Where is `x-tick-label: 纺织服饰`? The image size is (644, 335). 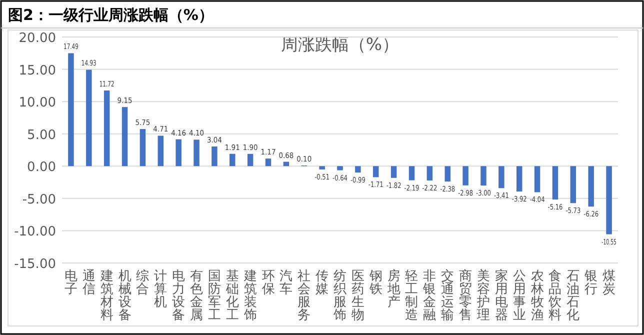
x-tick-label: 纺织服饰 is located at coordinates (339, 296).